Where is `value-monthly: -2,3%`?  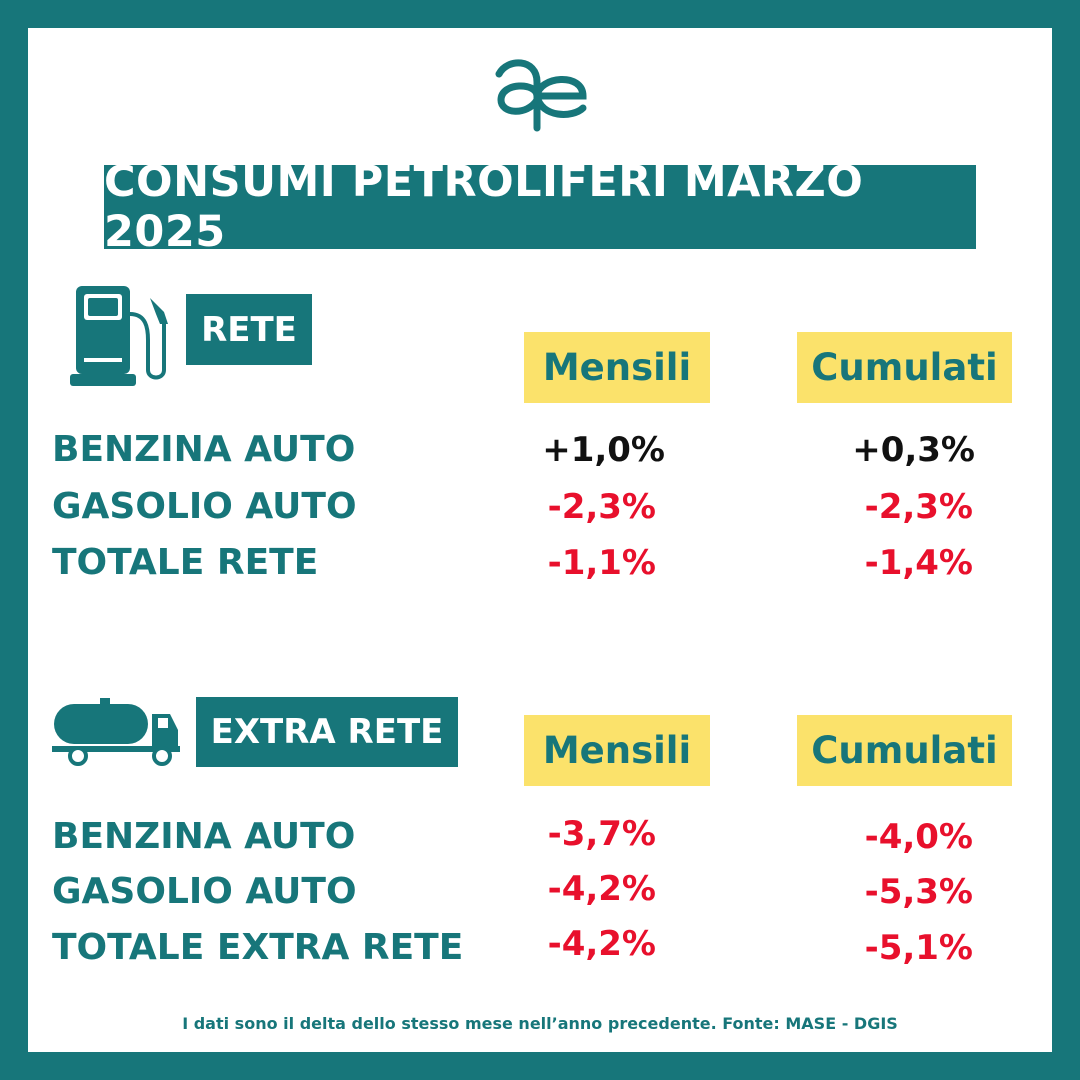
value-monthly: -2,3% is located at coordinates (601, 507).